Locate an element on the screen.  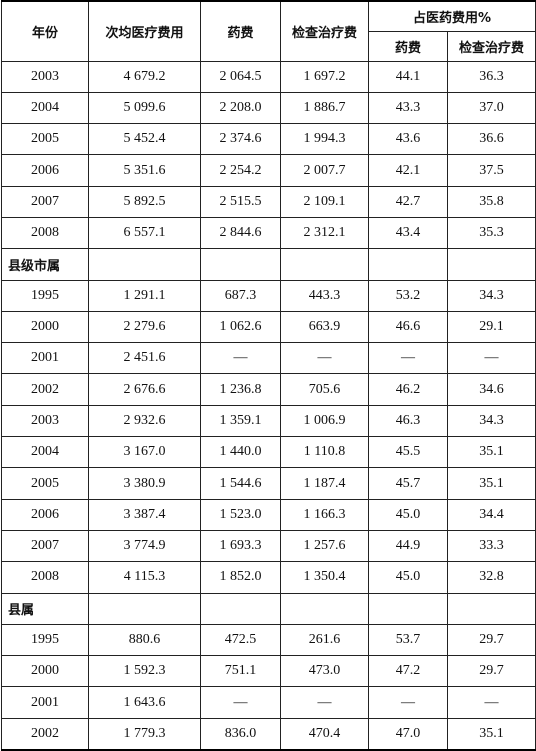
value-cell: 4 115.3 is located at coordinates (144, 577).